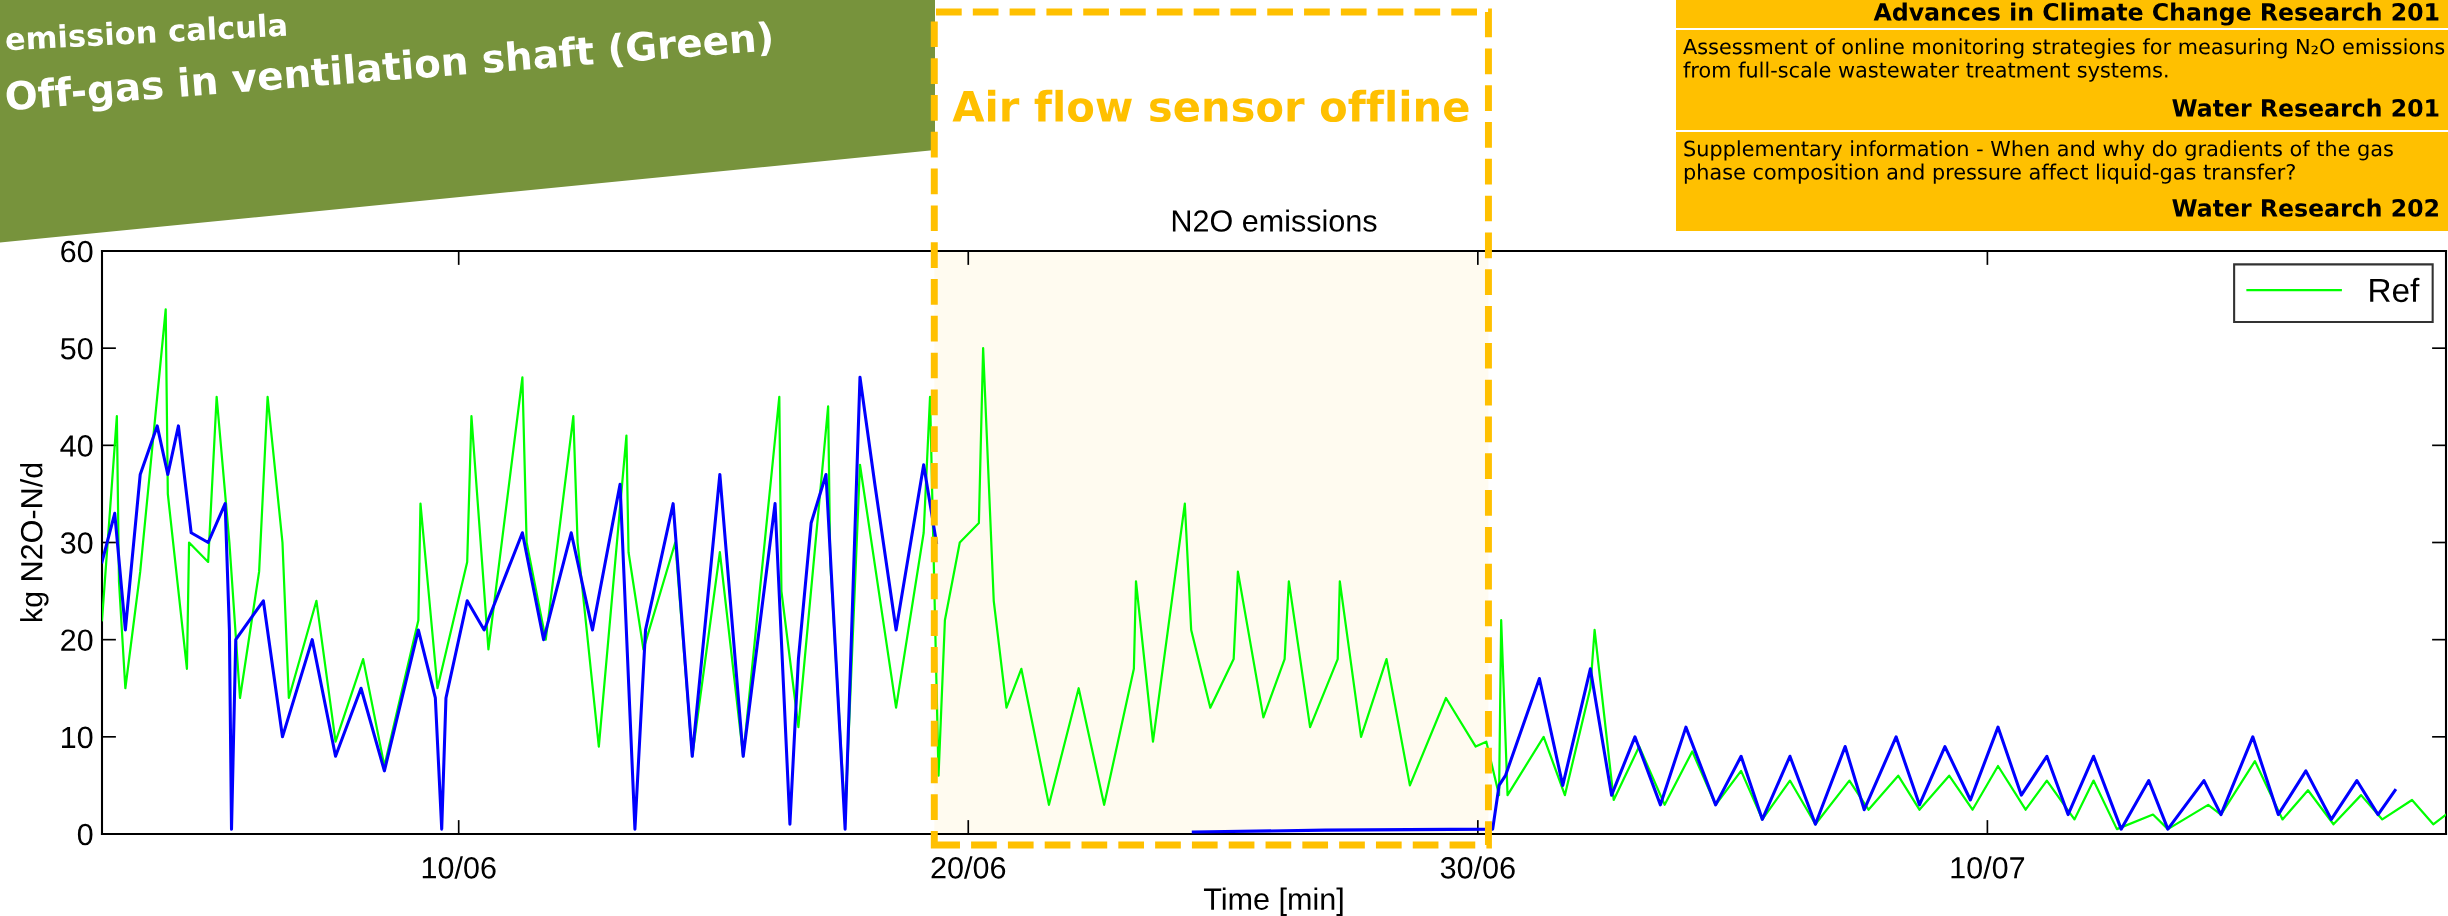  What do you see at coordinates (1988, 867) in the screenshot?
I see `x-tick-label: 10/07` at bounding box center [1988, 867].